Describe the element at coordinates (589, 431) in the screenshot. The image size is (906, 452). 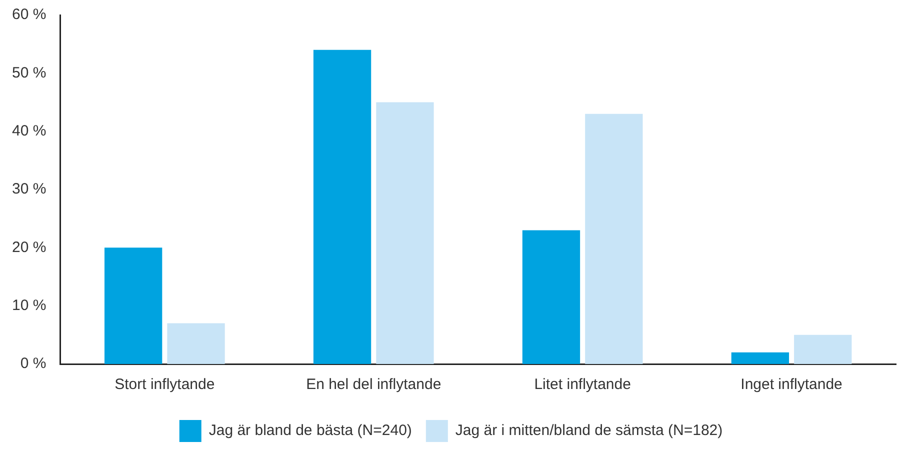
I see `legend-label: Jag är i mitten/bland de sämsta (N=182)` at that location.